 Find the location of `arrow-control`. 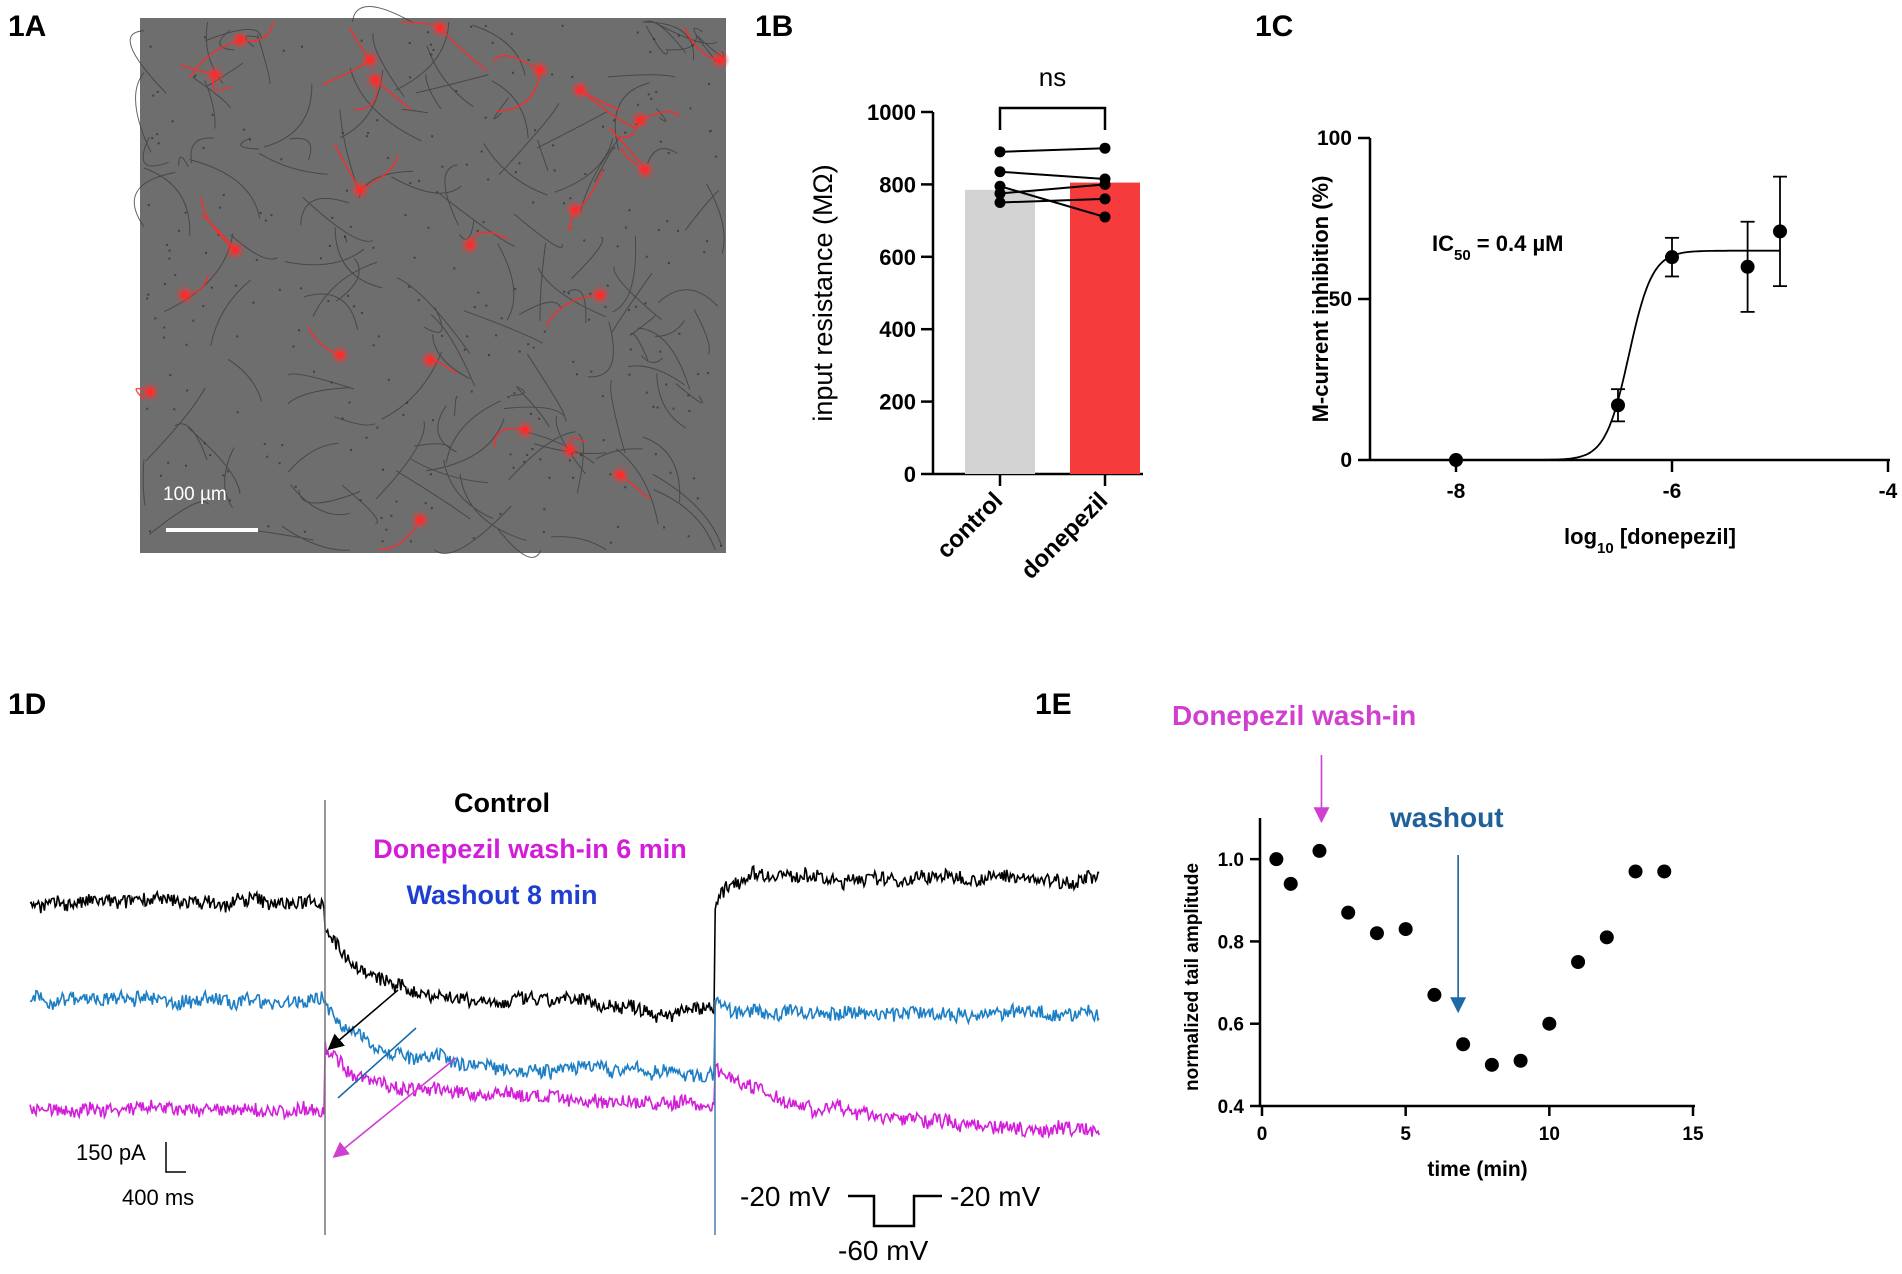

arrow-control is located at coordinates (363, 1020).